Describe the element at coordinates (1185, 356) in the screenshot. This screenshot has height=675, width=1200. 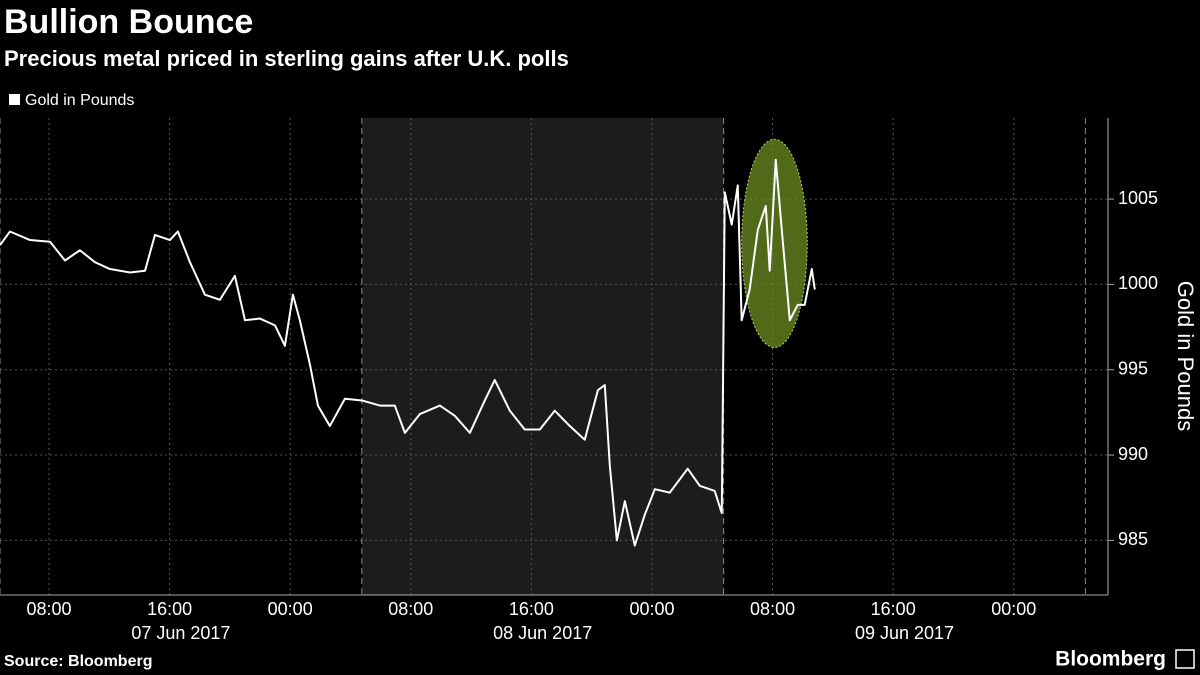
I see `y-axis-title: Gold in Pounds` at that location.